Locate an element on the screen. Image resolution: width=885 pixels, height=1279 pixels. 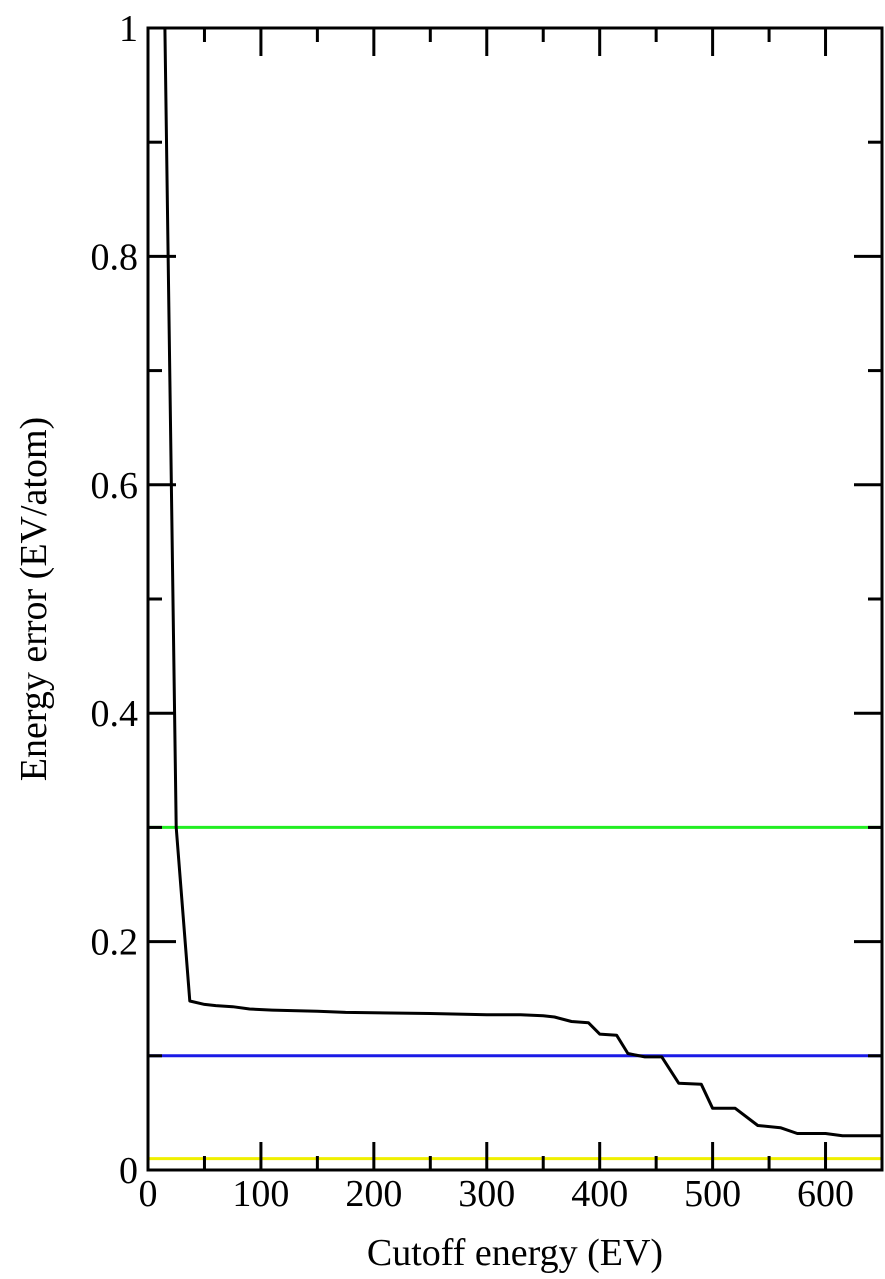
y-tick-label: 0.8 is located at coordinates (115, 257).